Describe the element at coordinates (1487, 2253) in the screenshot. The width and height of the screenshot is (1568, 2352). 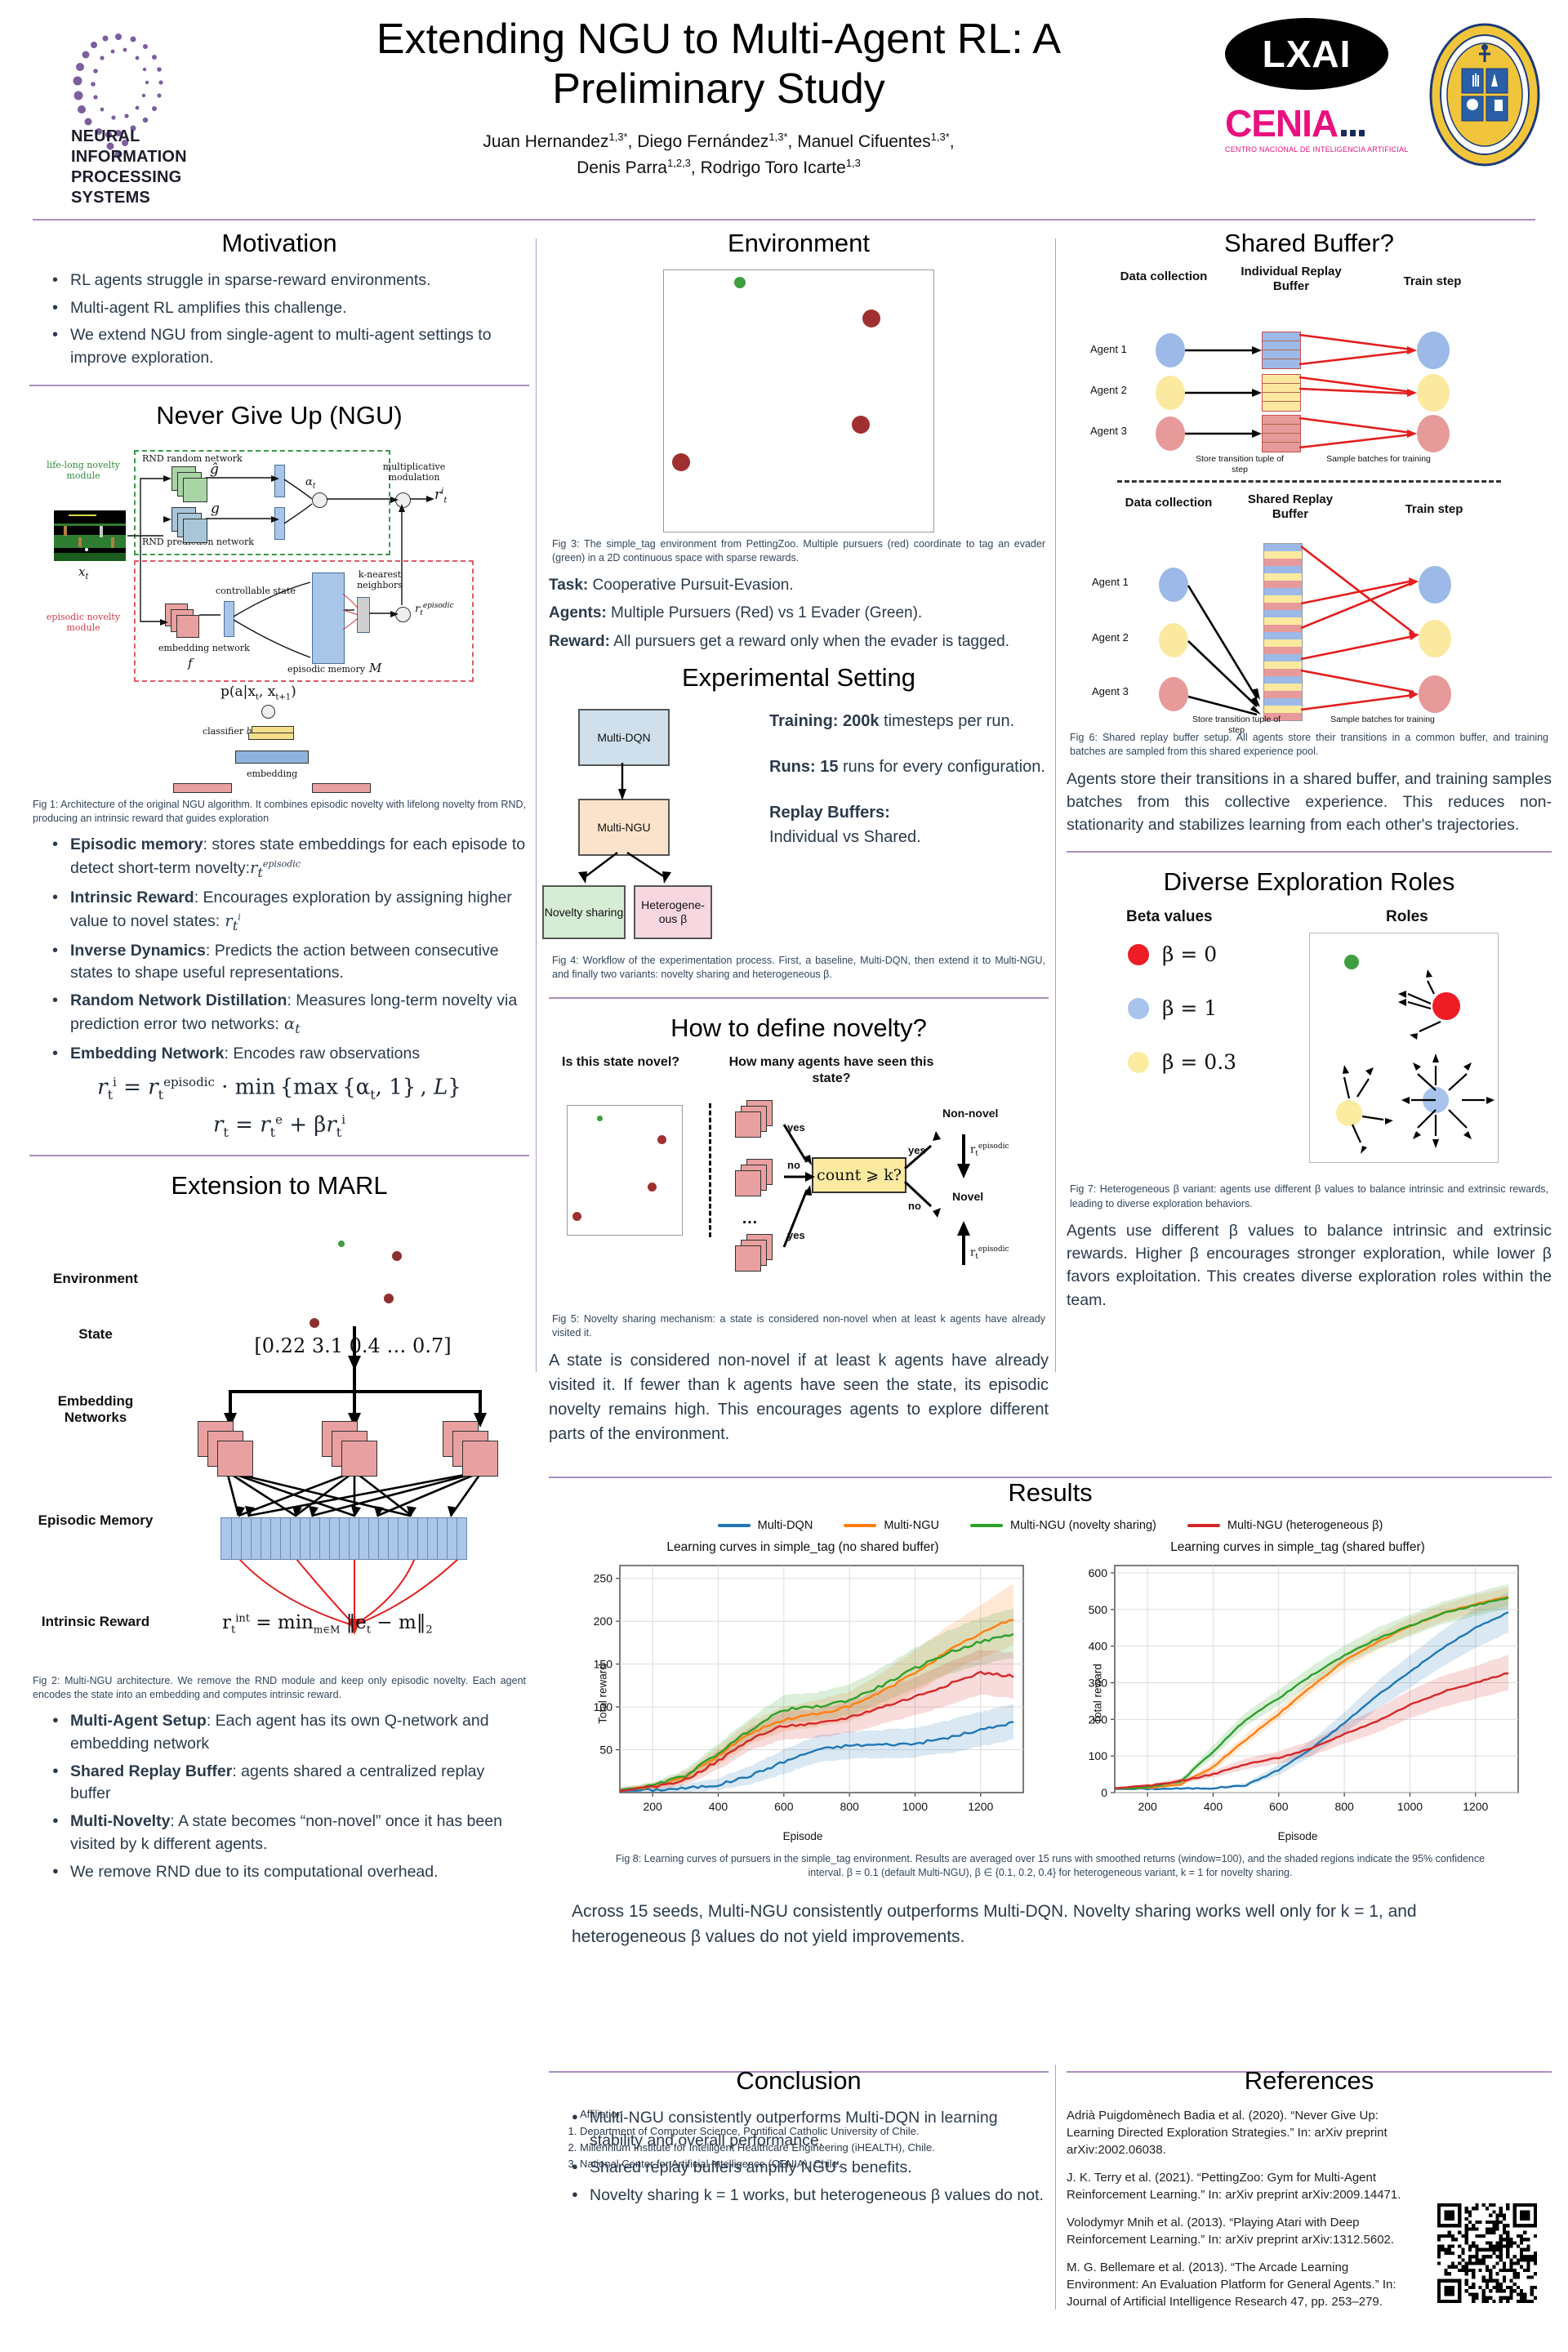
I see `qr-code-icon` at that location.